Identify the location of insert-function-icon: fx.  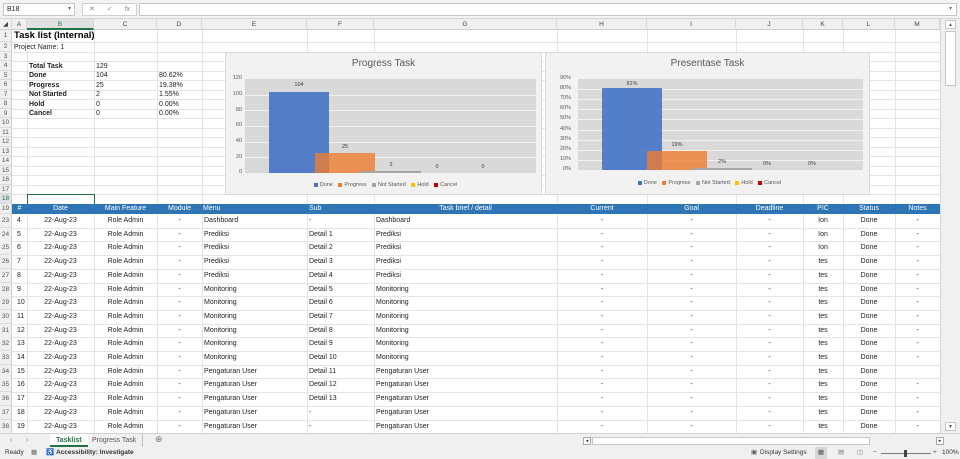
(127, 9).